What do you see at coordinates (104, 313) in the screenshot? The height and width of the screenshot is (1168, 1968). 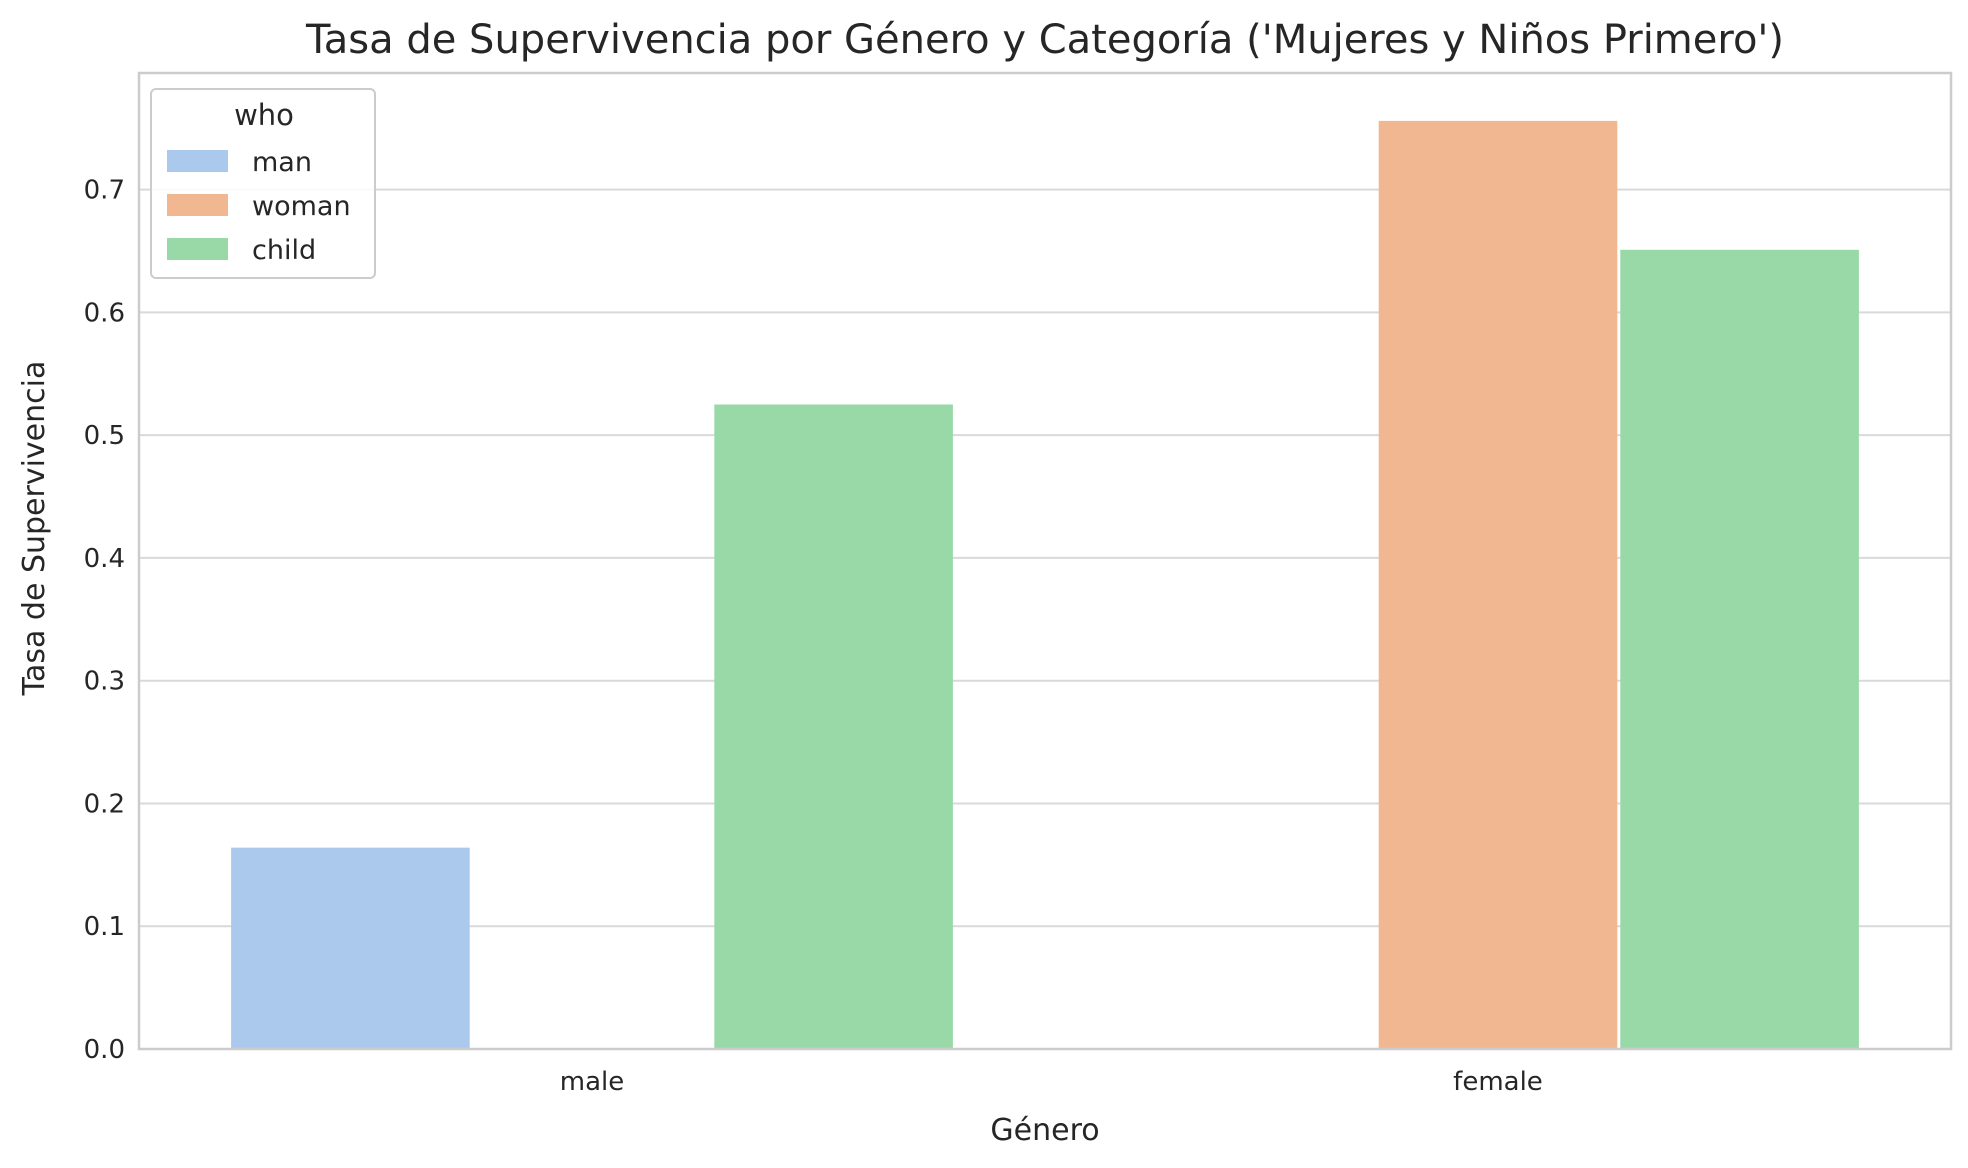 I see `y-tick-label: 0.6` at bounding box center [104, 313].